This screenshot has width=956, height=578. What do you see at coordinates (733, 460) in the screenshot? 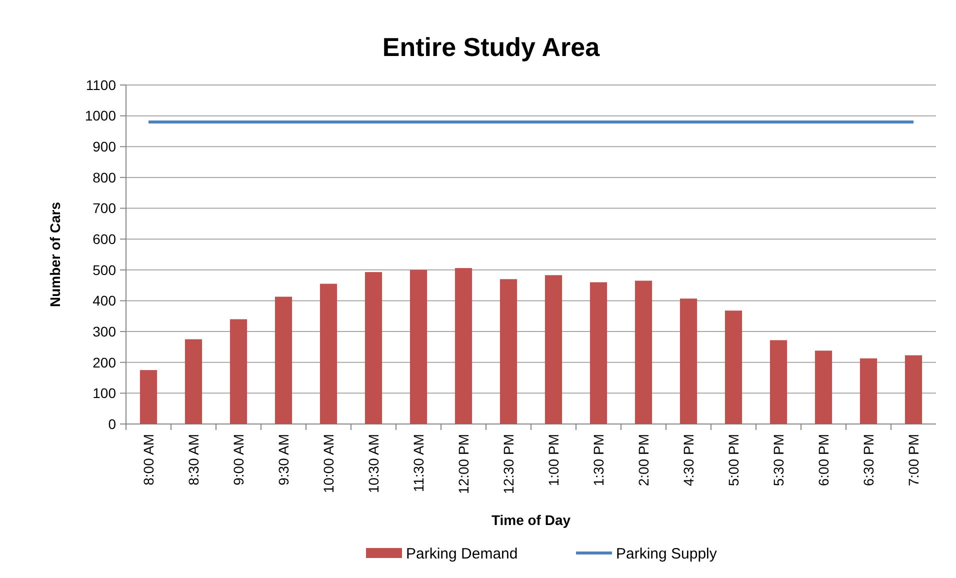
I see `x-tick-label: 5:00 PM` at bounding box center [733, 460].